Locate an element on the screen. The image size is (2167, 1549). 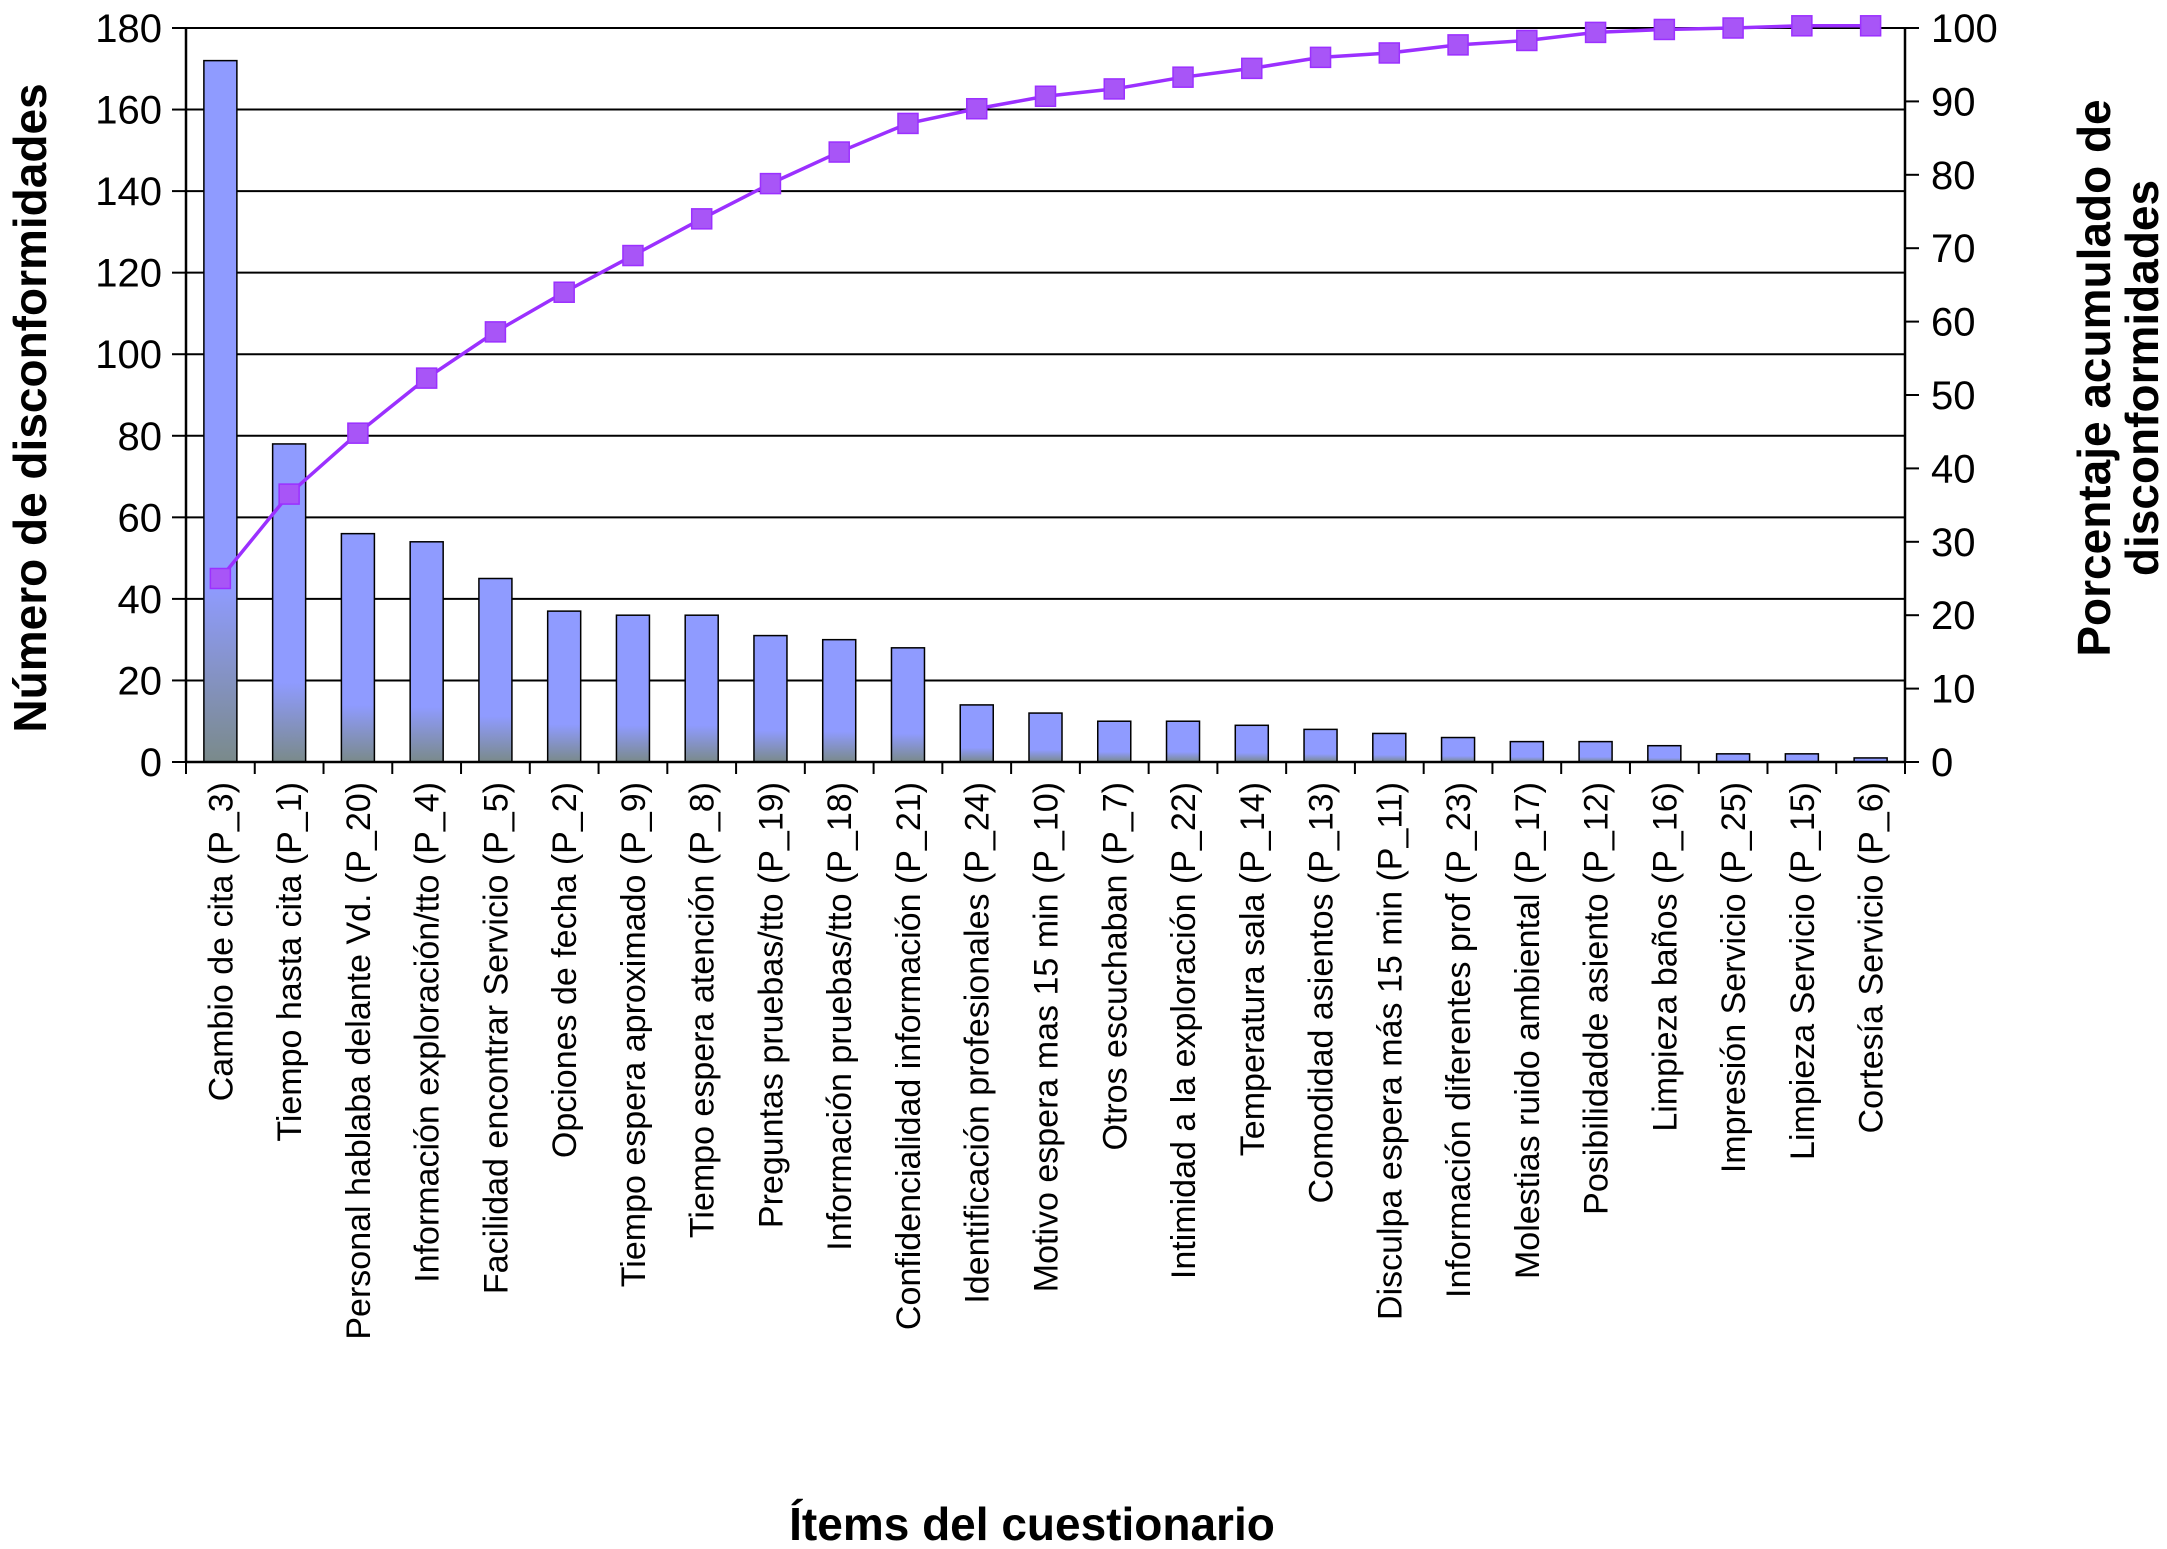
y2-tick-label: 30 is located at coordinates (1953, 543).